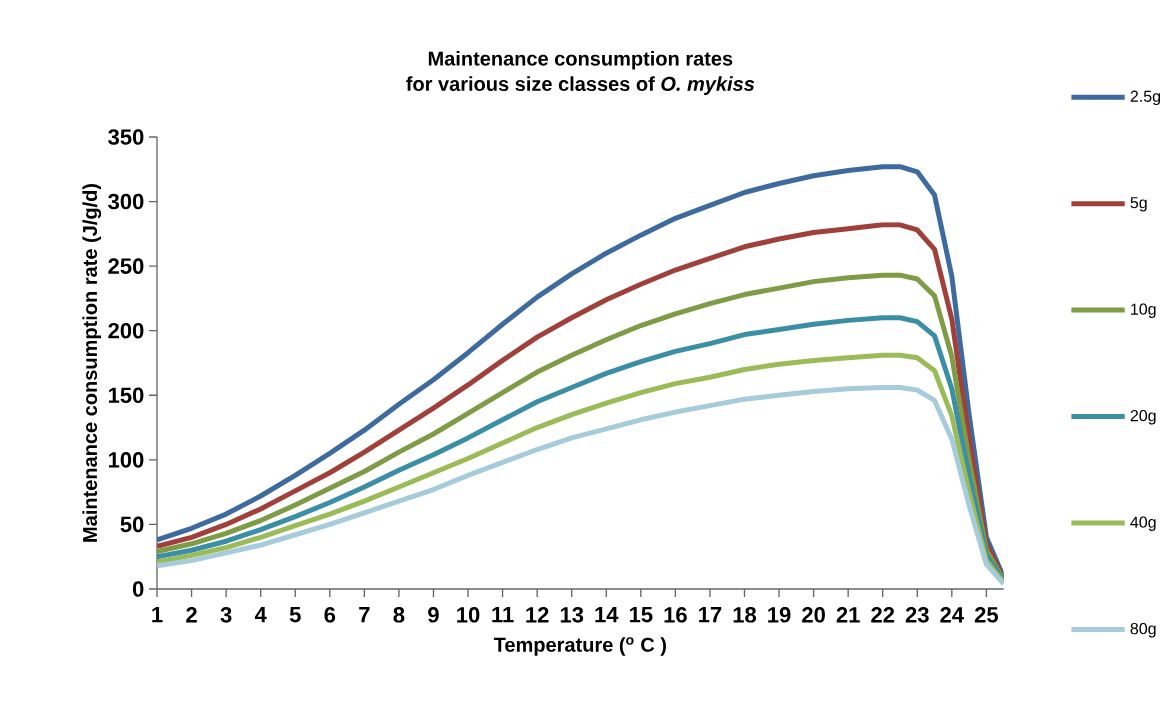  I want to click on legend-label: 10g, so click(1143, 310).